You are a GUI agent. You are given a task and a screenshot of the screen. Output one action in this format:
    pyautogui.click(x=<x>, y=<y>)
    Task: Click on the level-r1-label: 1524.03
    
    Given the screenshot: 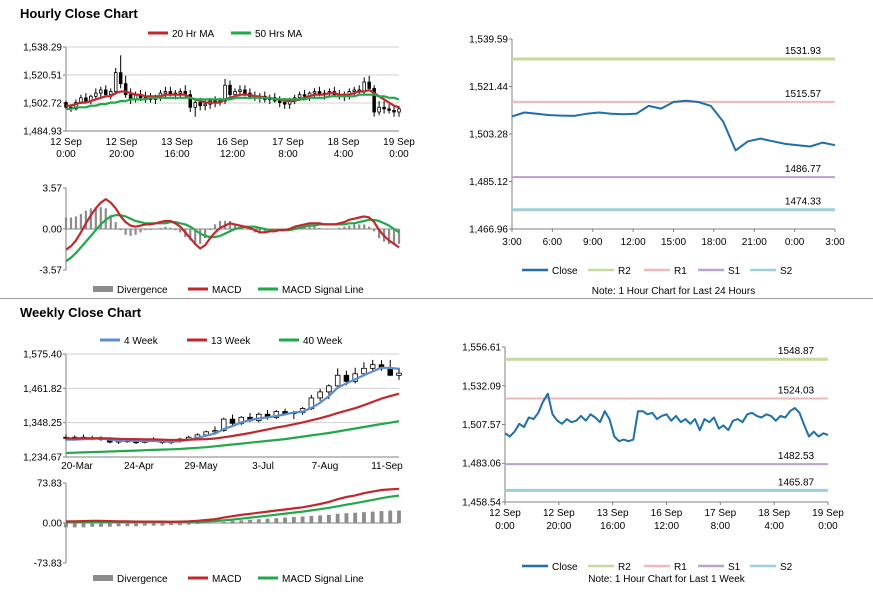 What is the action you would take?
    pyautogui.click(x=796, y=390)
    